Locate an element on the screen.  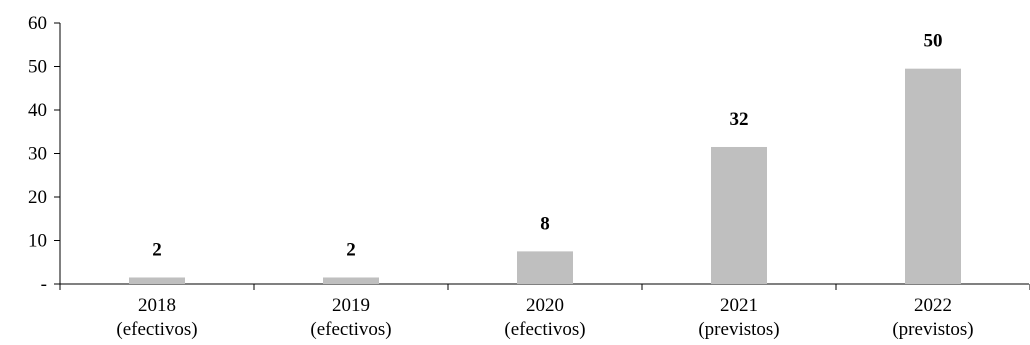
y-axis: - 10 20 30 40 50 60 is located at coordinates (44, 154).